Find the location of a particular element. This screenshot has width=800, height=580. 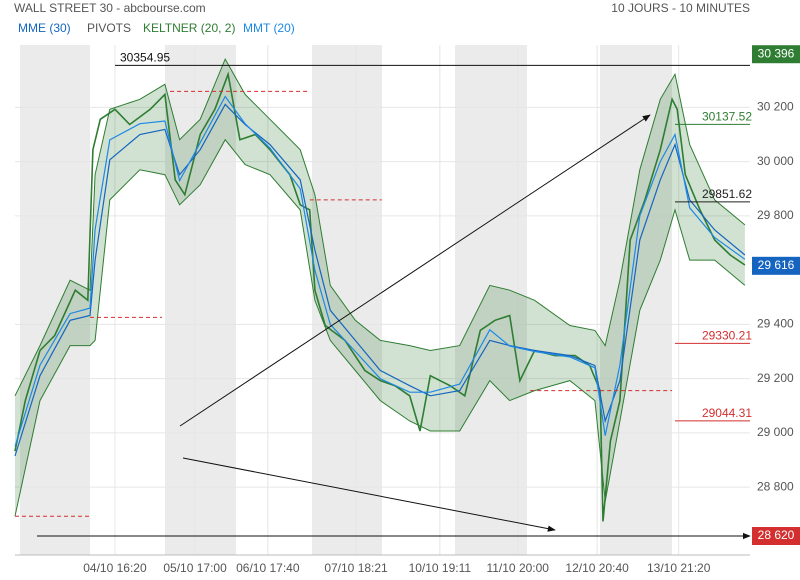

legend-item: KELTNER (20, 2) is located at coordinates (189, 28).